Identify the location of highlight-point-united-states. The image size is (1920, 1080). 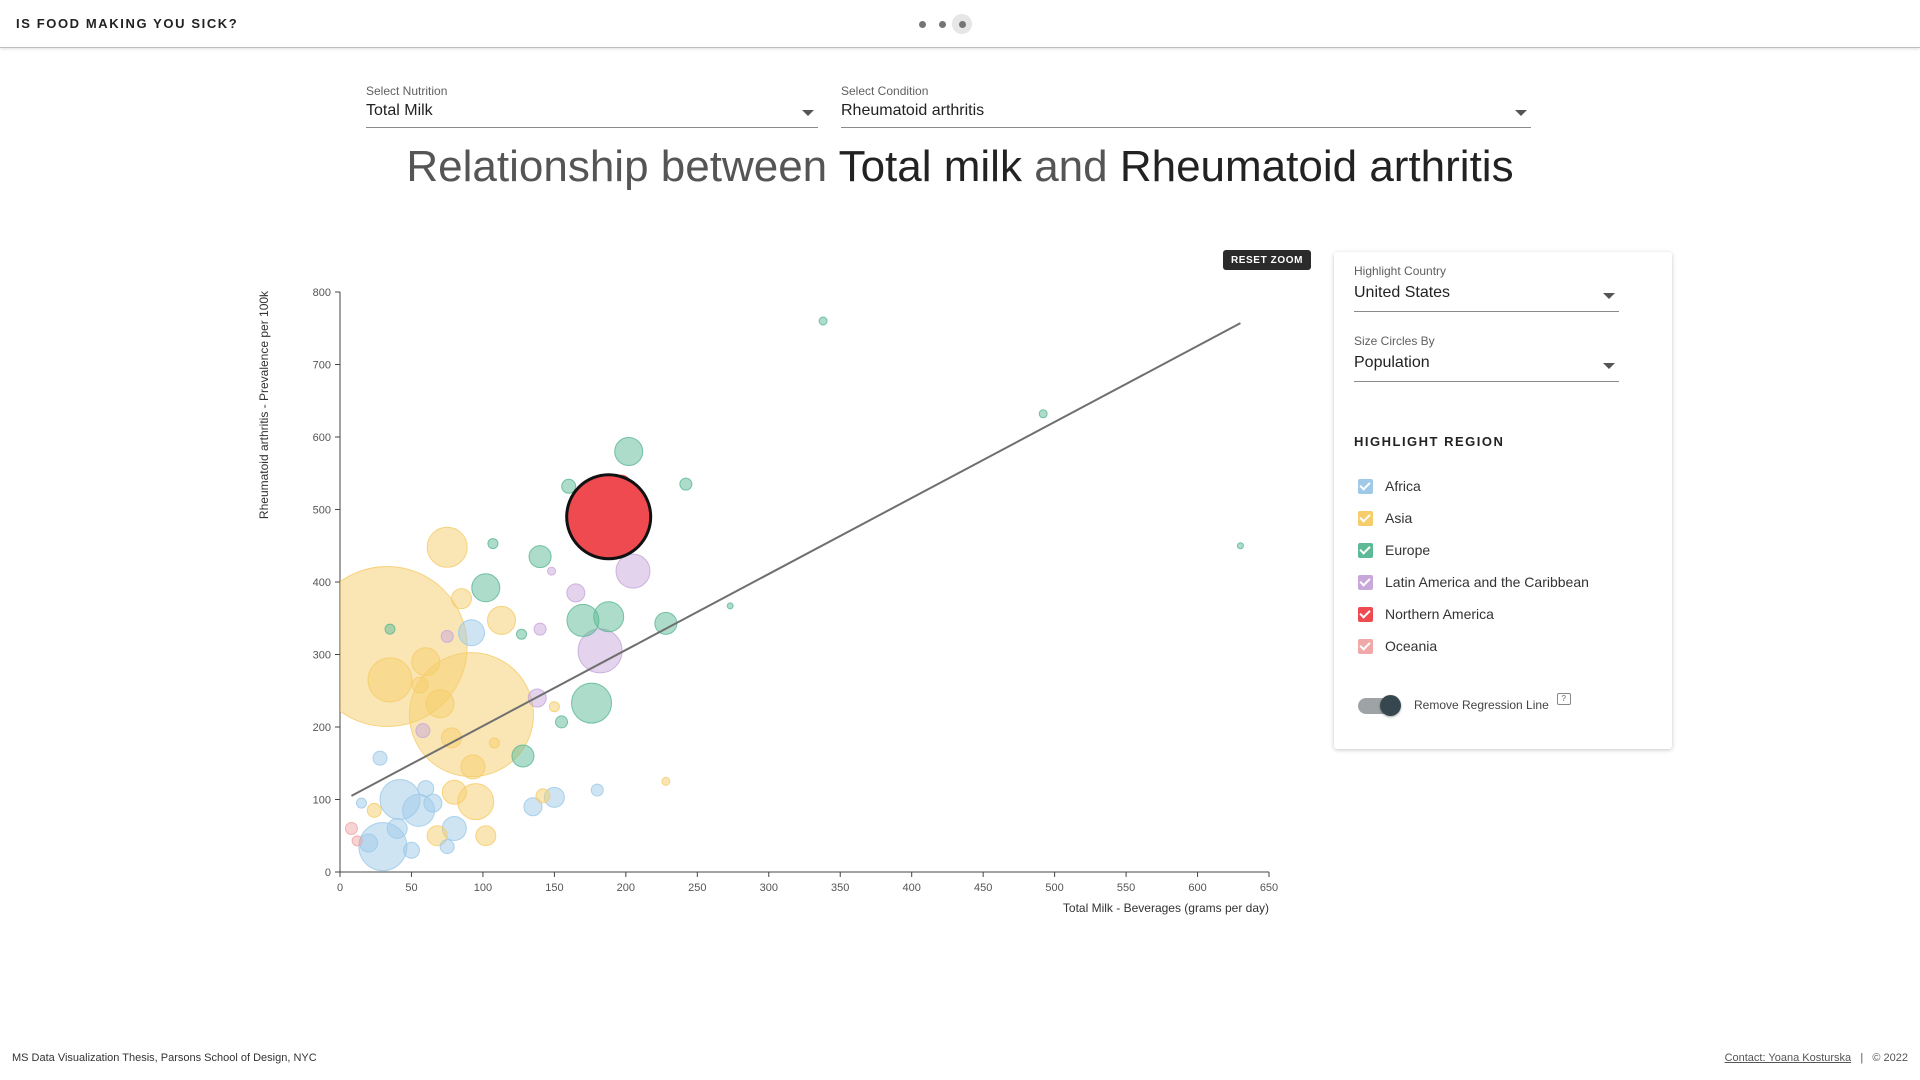
(609, 517).